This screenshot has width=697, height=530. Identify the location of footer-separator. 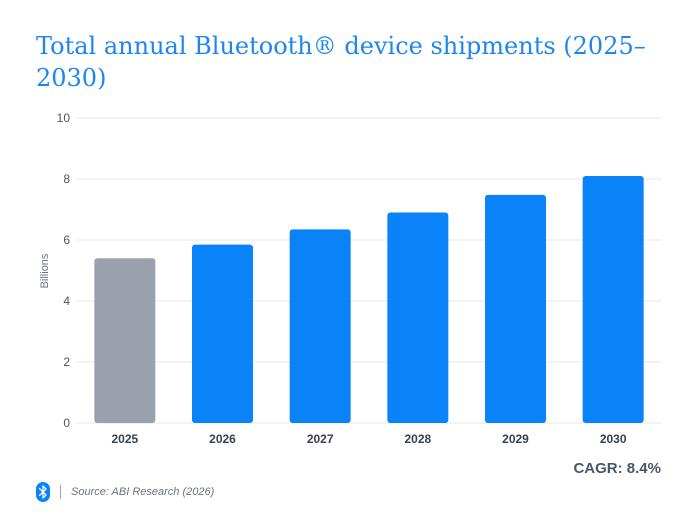
(60, 492).